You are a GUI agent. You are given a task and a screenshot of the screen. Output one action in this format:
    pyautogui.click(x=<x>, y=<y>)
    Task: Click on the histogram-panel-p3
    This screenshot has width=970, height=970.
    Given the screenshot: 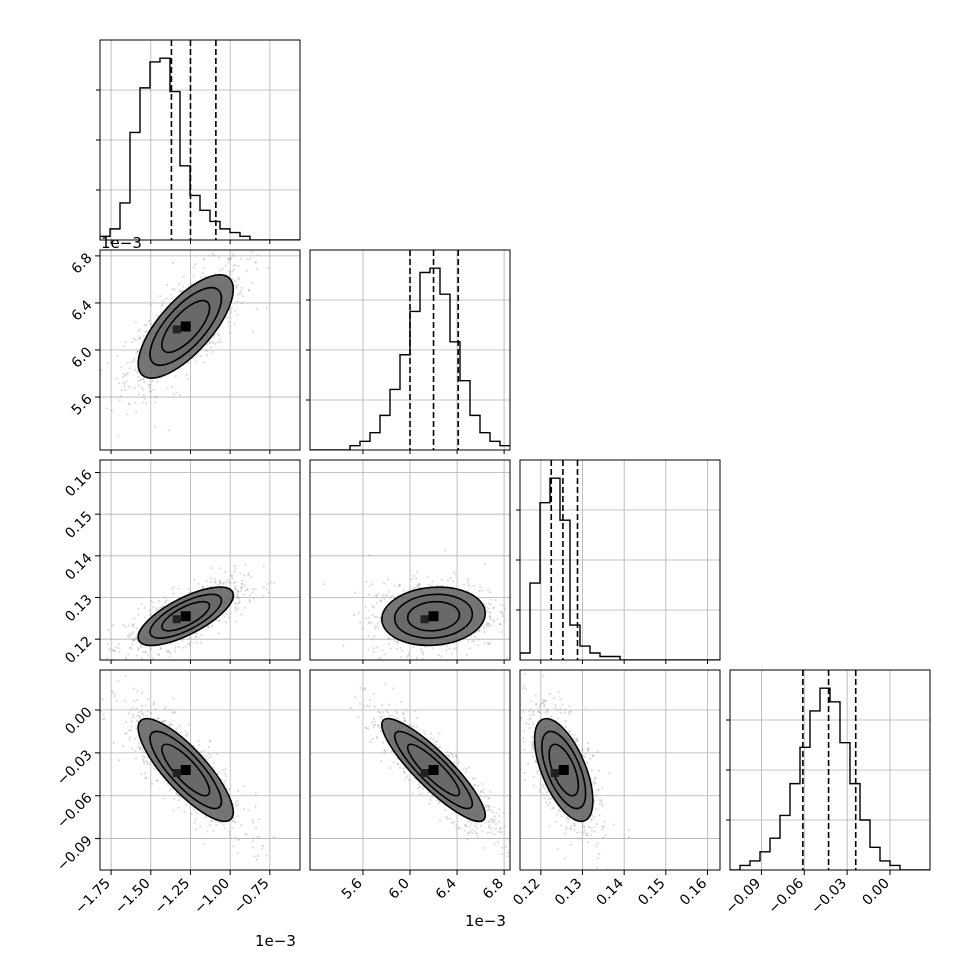 What is the action you would take?
    pyautogui.click(x=830, y=770)
    